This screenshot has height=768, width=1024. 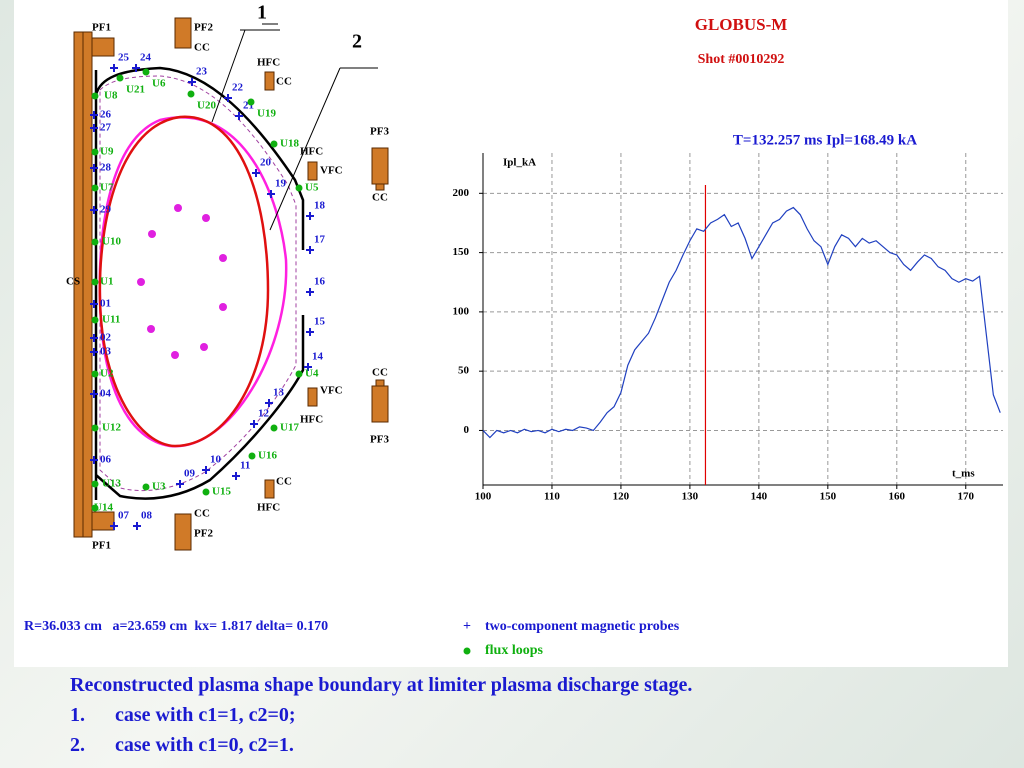 What do you see at coordinates (690, 497) in the screenshot?
I see `x-tick-label: 130` at bounding box center [690, 497].